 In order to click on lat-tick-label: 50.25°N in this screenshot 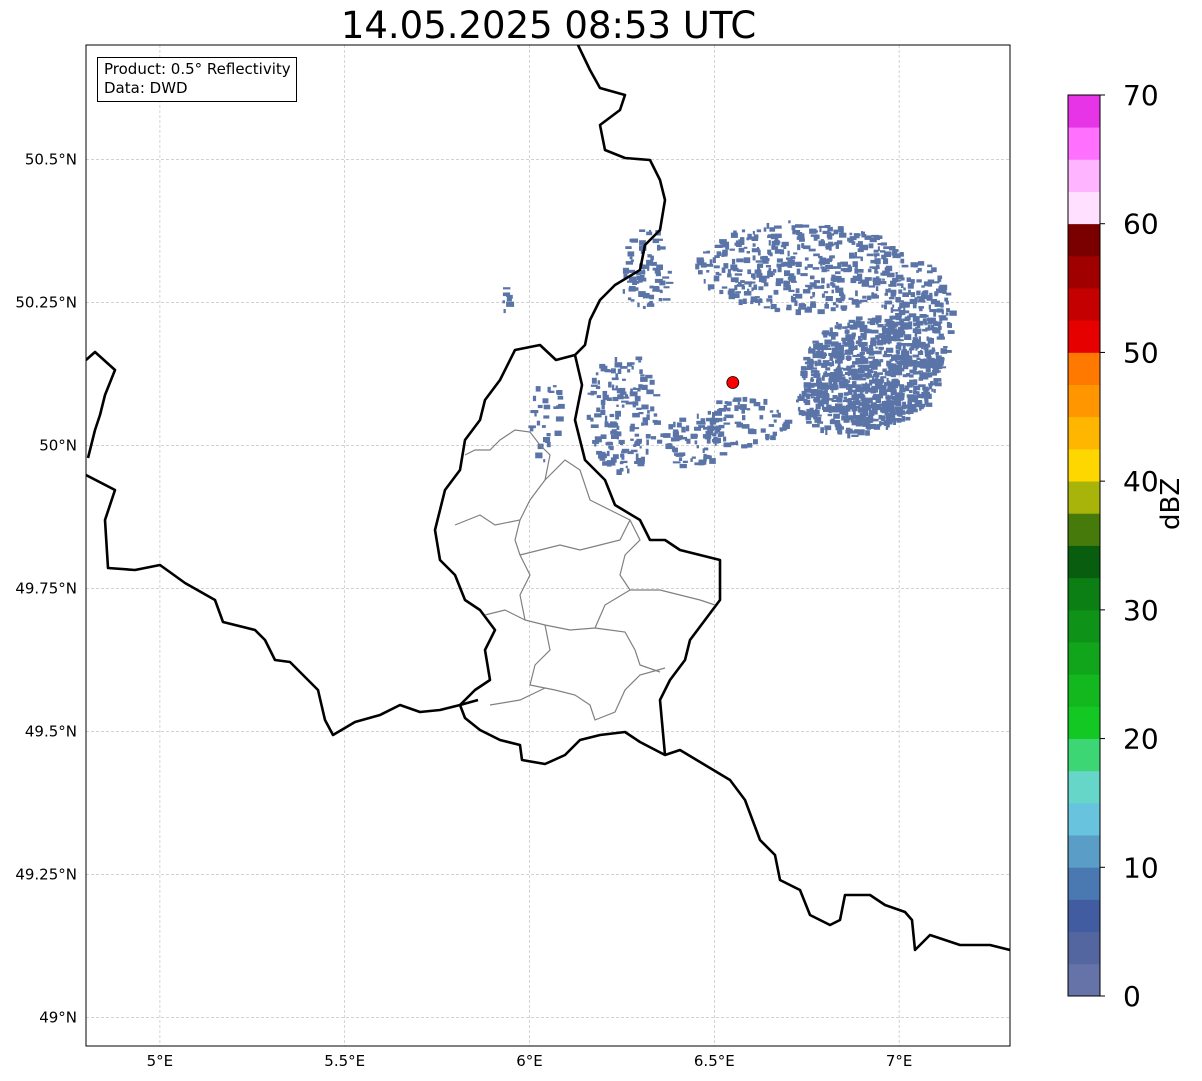, I will do `click(46, 302)`.